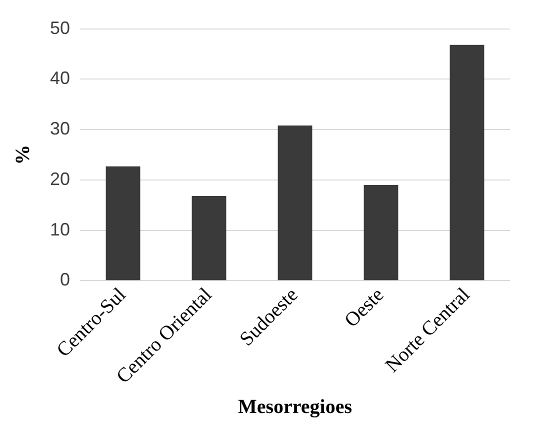 The height and width of the screenshot is (432, 538). Describe the element at coordinates (23, 154) in the screenshot. I see `y-axis-title: %` at that location.